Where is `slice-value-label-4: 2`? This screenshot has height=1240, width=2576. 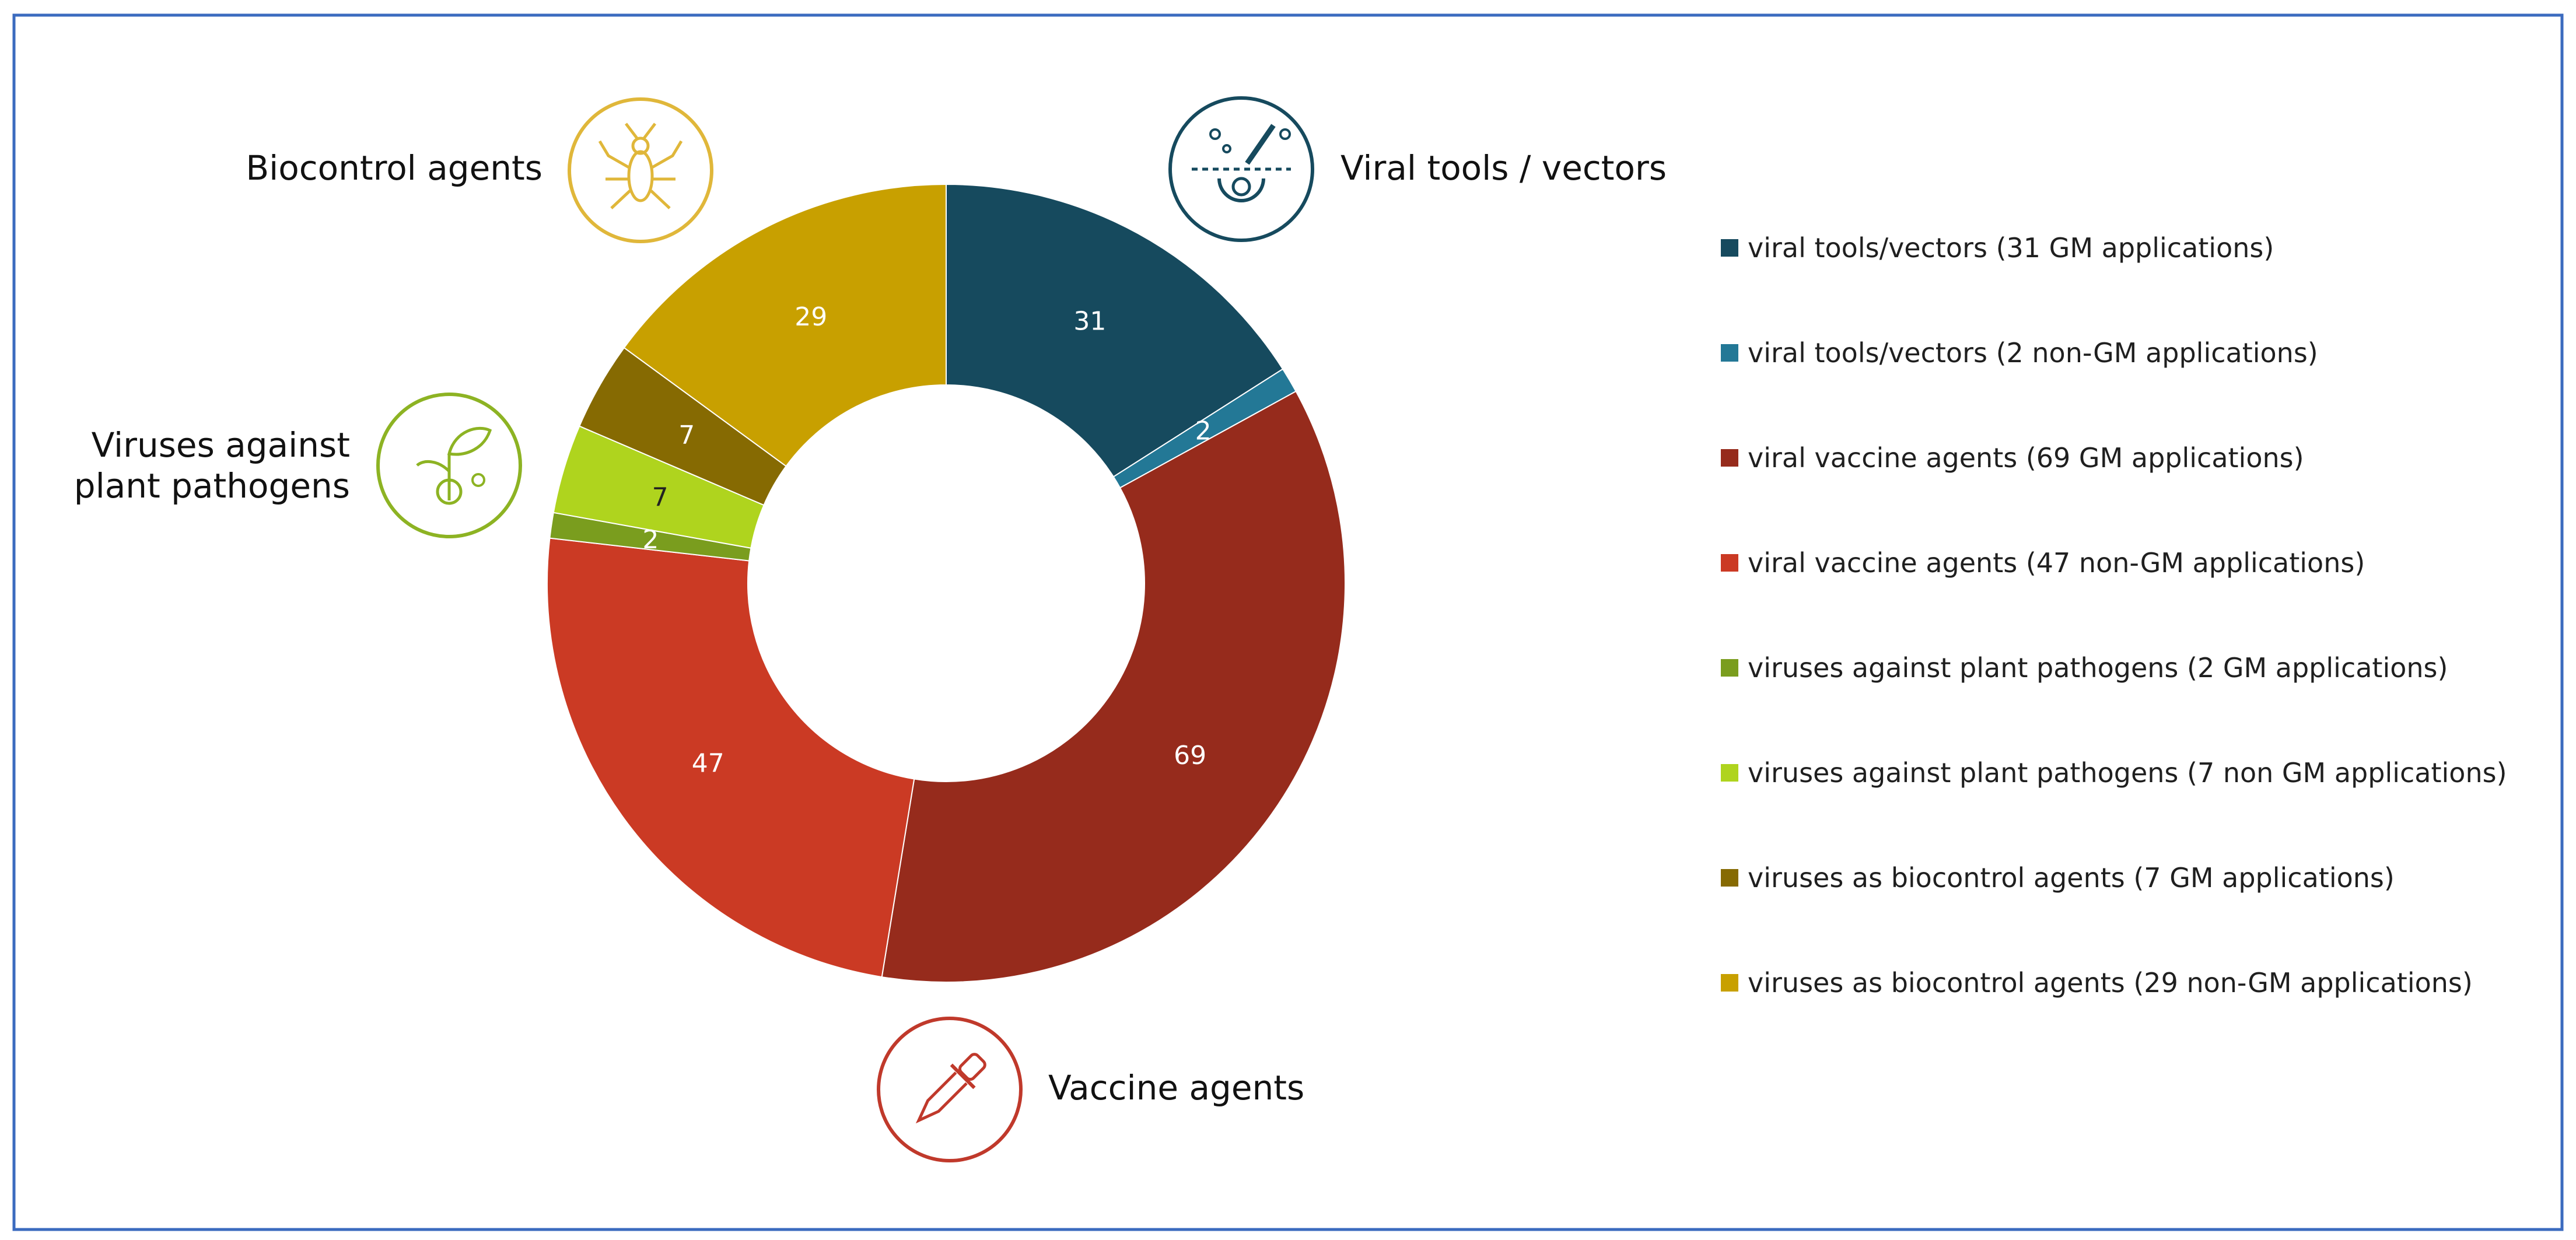 slice-value-label-4: 2 is located at coordinates (650, 540).